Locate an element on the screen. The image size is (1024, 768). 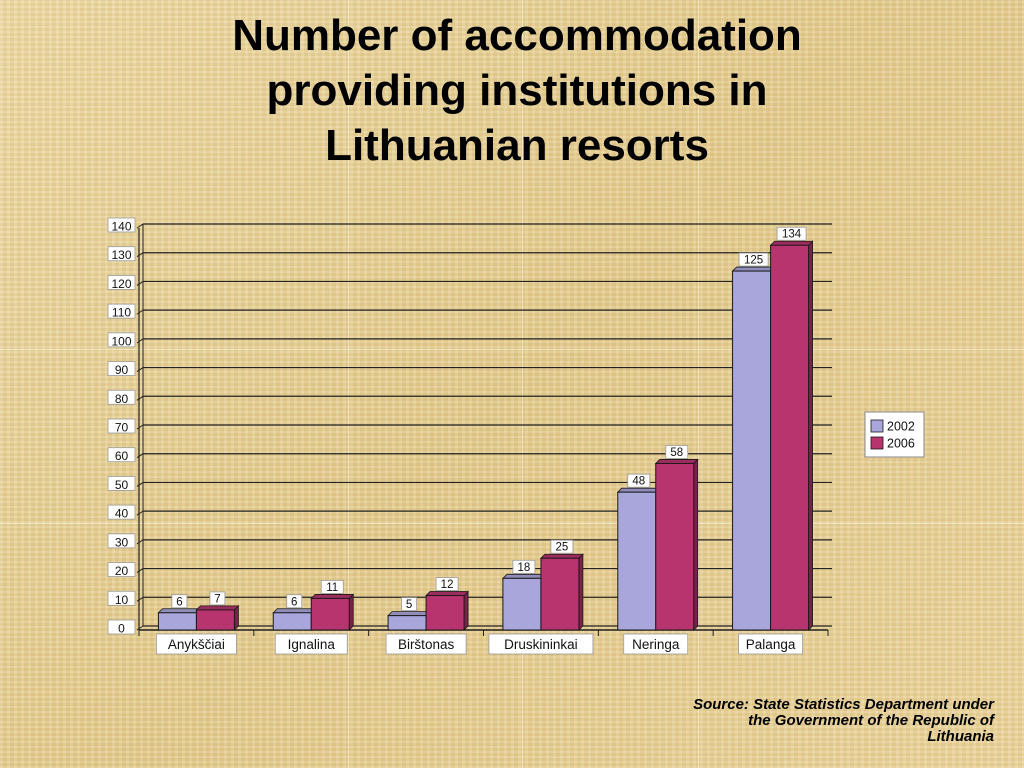
data-label: 6 is located at coordinates (294, 602).